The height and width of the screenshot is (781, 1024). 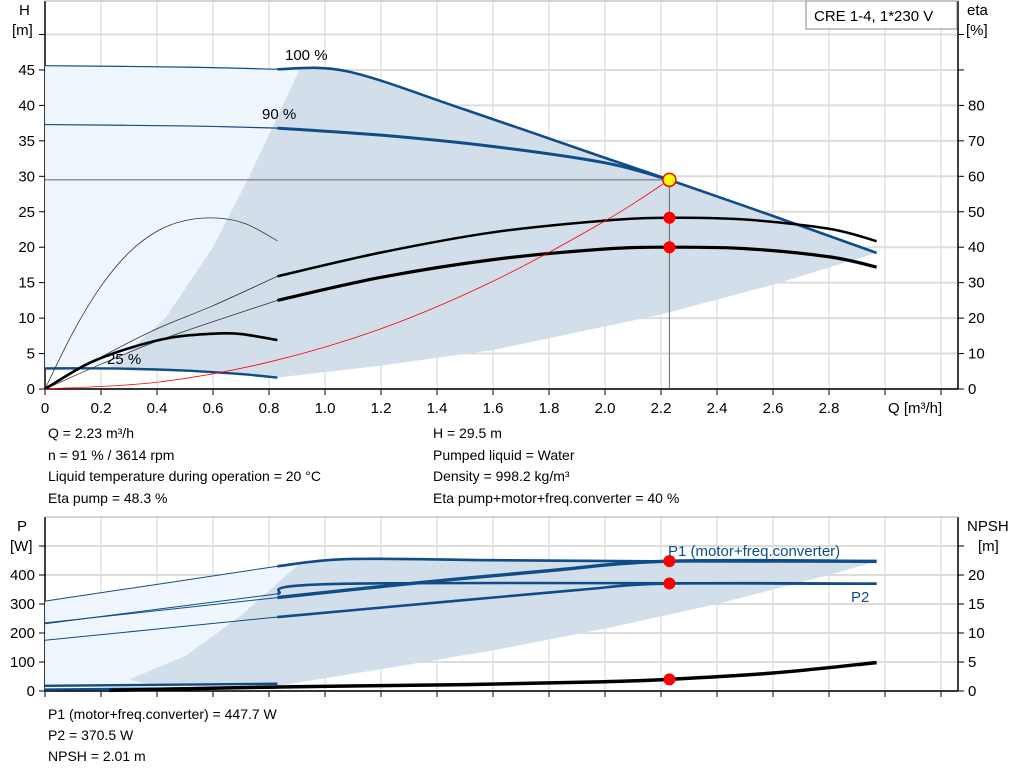 What do you see at coordinates (161, 67) in the screenshot?
I see `curve-H_100-extended` at bounding box center [161, 67].